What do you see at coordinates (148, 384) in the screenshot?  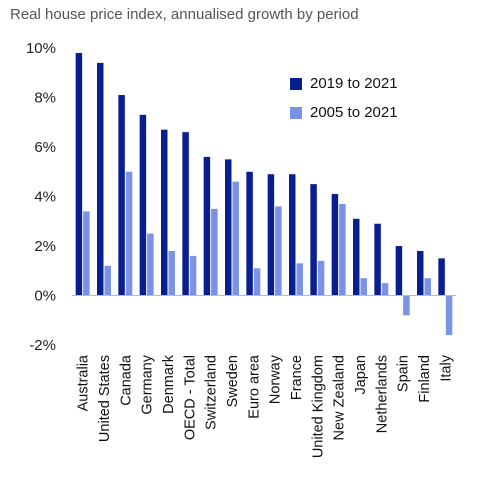 I see `x-category-label: Germany` at bounding box center [148, 384].